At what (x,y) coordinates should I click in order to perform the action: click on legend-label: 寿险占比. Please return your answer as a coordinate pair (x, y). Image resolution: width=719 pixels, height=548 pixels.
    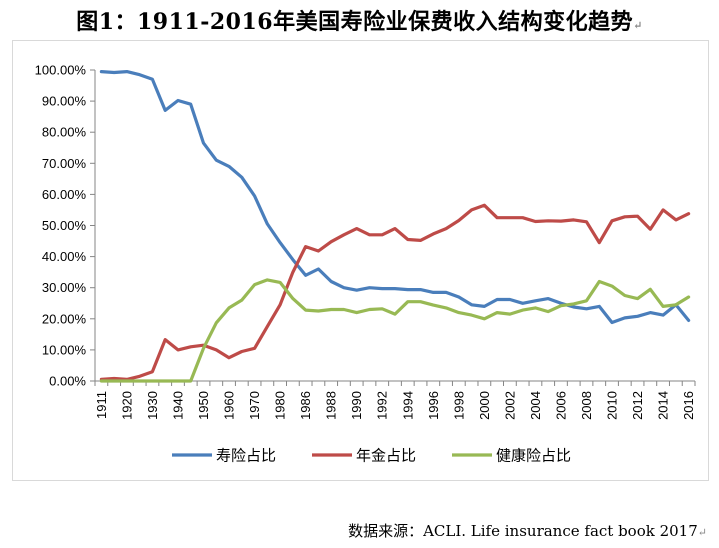
    Looking at the image, I should click on (246, 456).